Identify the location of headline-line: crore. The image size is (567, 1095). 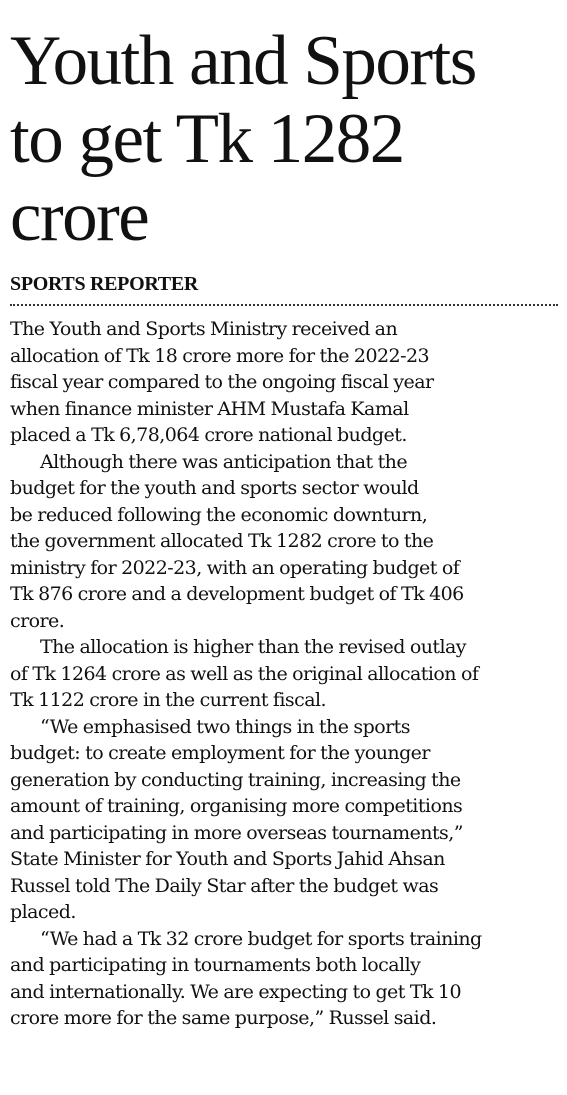
(80, 217).